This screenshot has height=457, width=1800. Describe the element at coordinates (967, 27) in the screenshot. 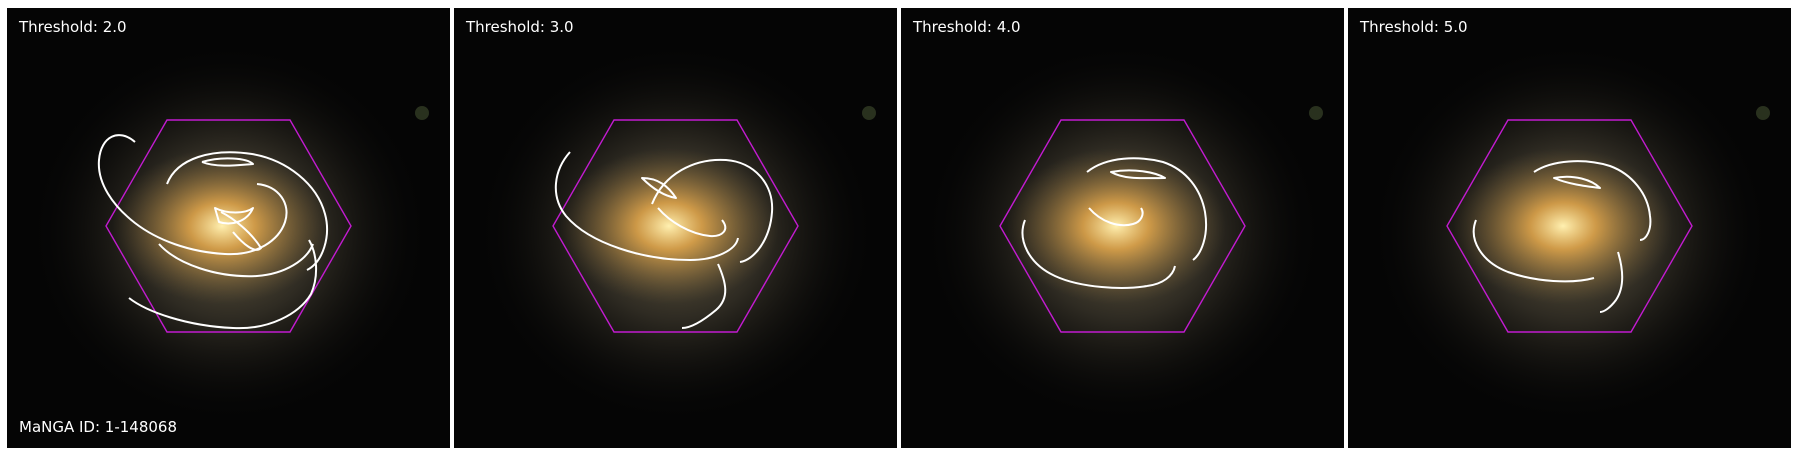

I see `threshold-label: Threshold: 4.0` at that location.